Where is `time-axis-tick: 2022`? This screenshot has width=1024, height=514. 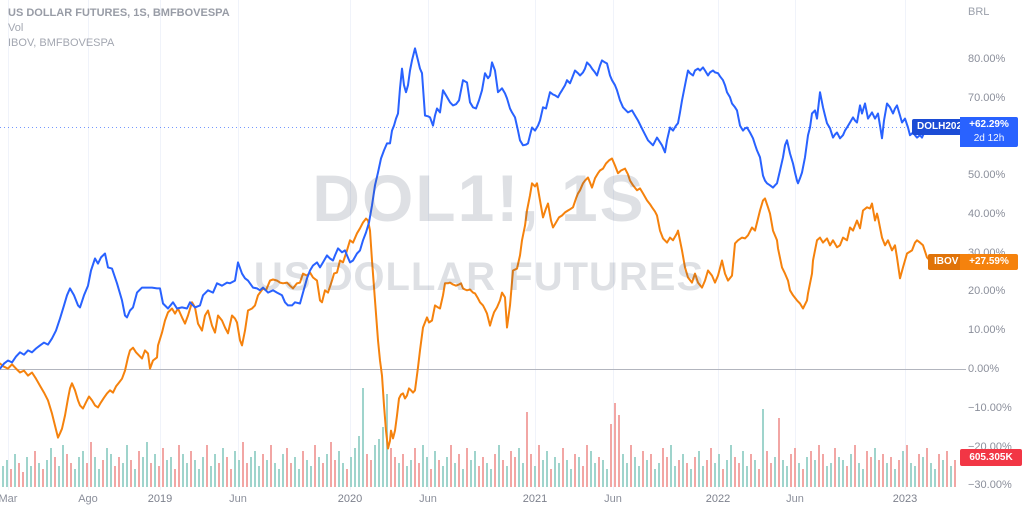
time-axis-tick: 2022 is located at coordinates (718, 499).